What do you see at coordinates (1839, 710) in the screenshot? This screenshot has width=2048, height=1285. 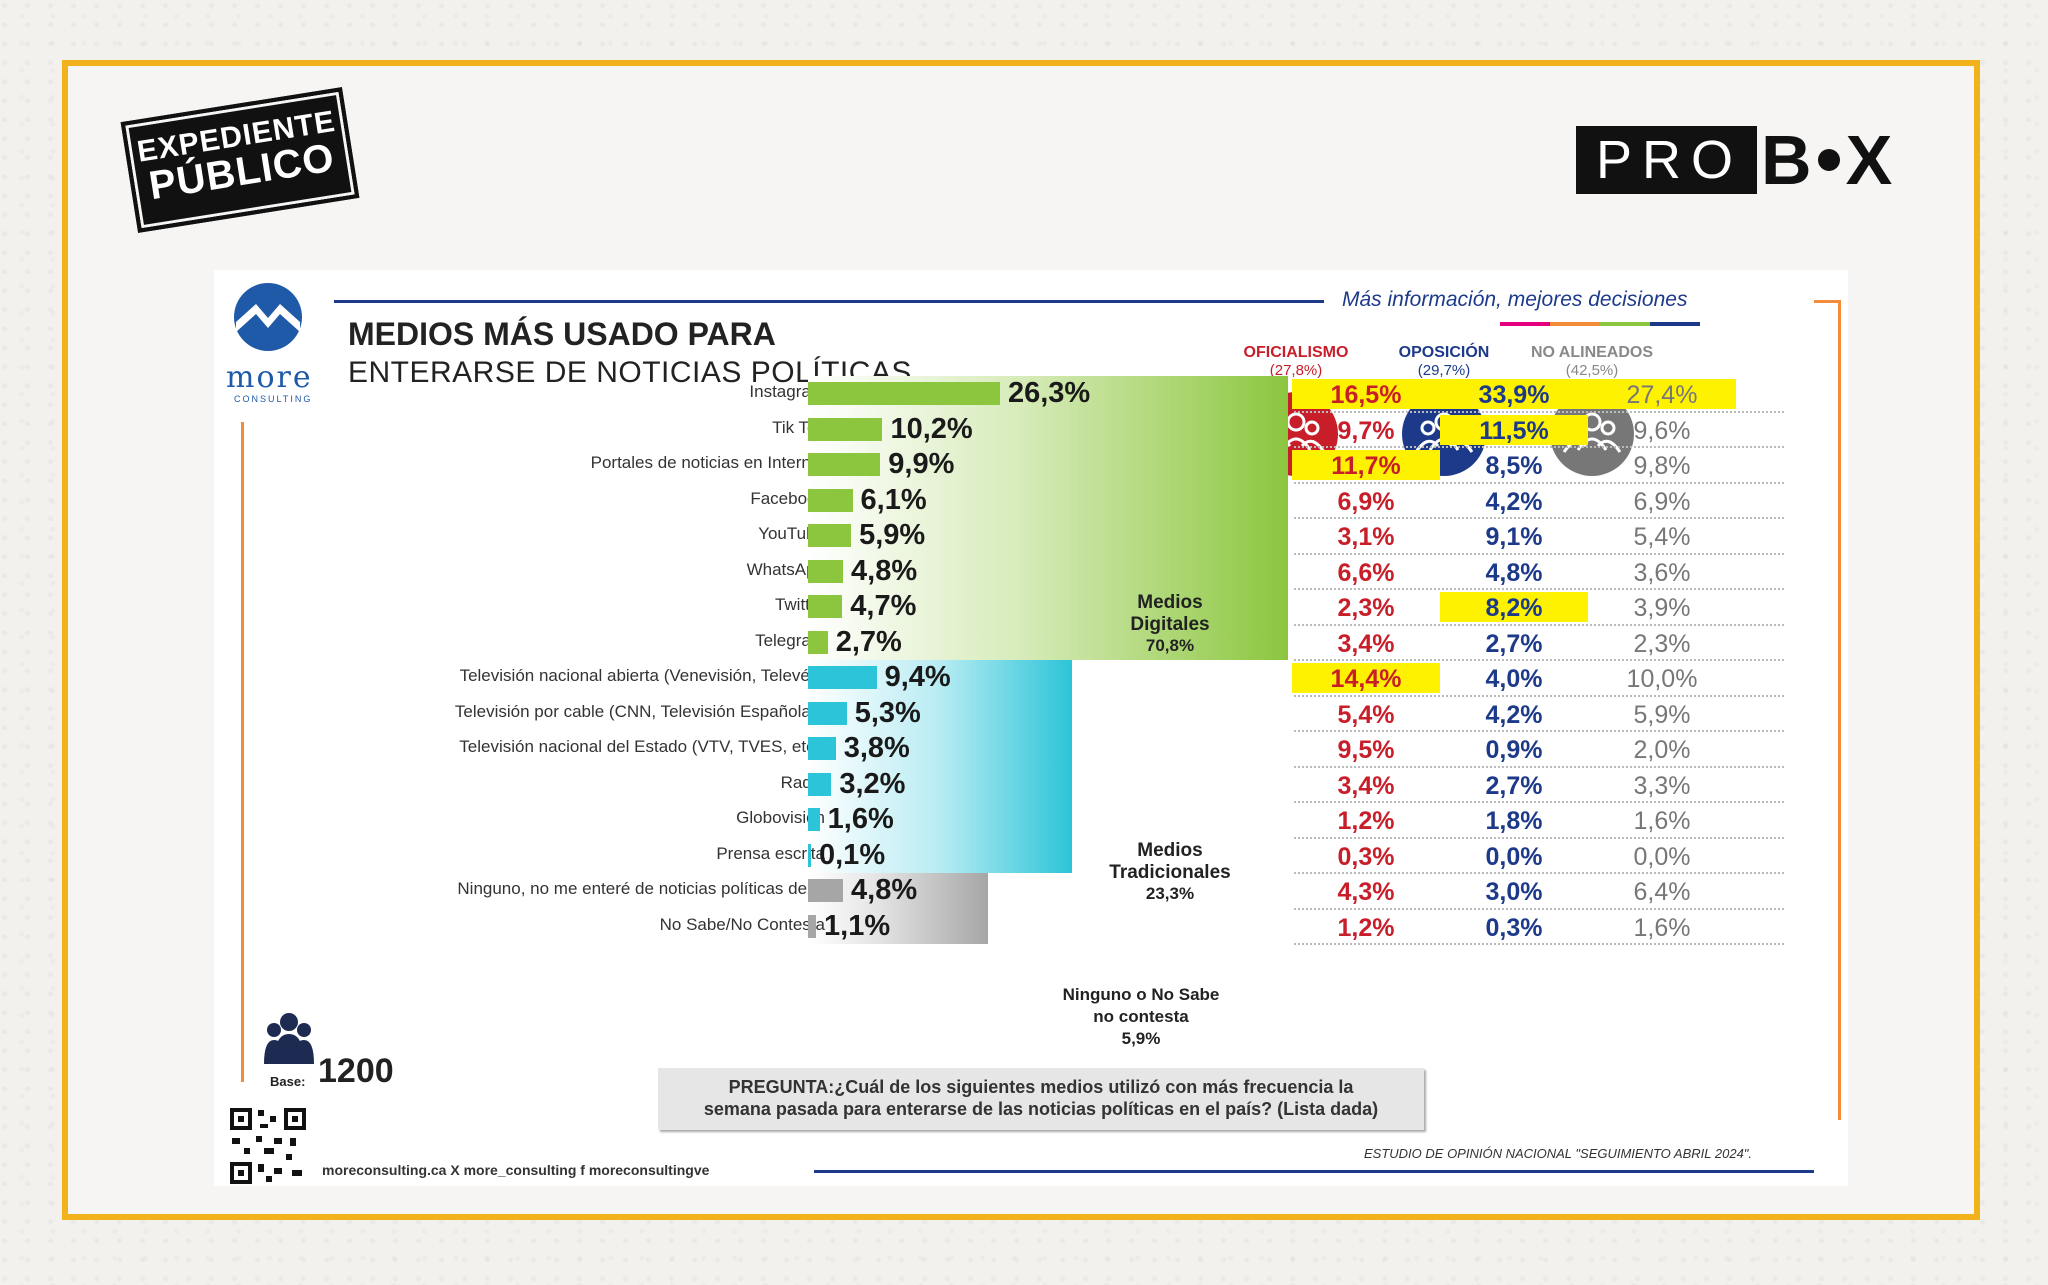 I see `right-orange-rule` at bounding box center [1839, 710].